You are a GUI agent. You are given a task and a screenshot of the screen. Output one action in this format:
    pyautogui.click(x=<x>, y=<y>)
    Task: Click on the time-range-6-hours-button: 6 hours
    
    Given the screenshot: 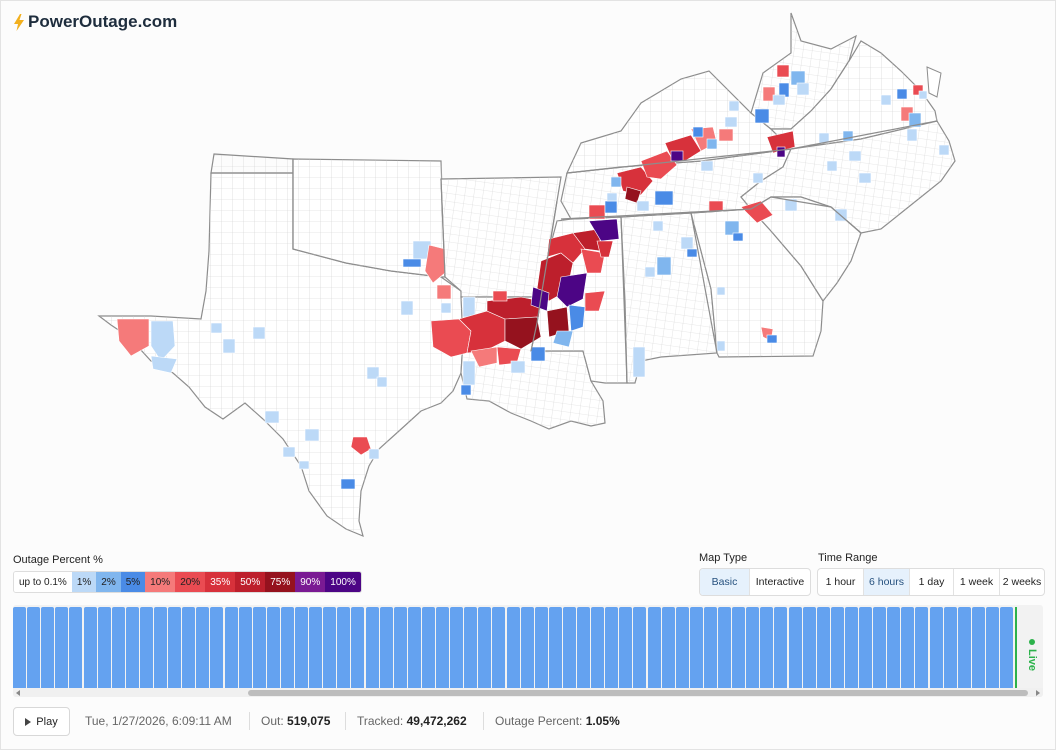 What is the action you would take?
    pyautogui.click(x=887, y=582)
    